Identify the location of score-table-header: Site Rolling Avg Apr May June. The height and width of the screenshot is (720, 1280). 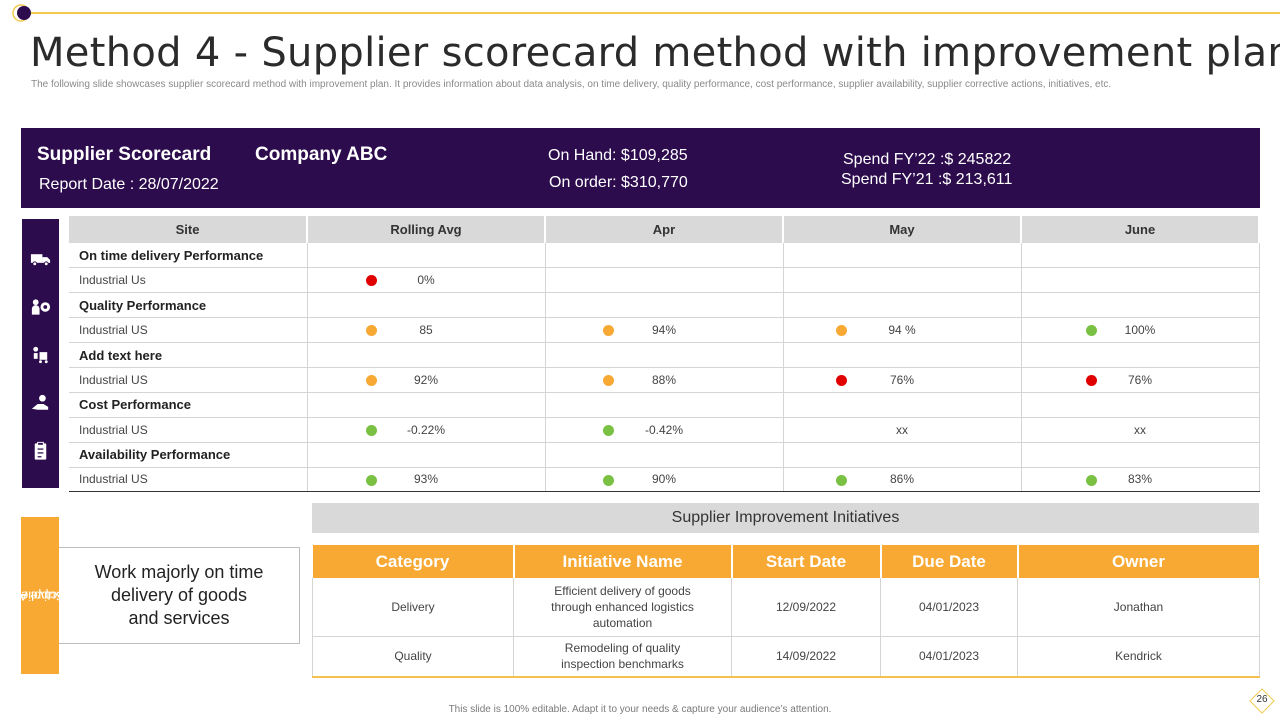
(664, 229).